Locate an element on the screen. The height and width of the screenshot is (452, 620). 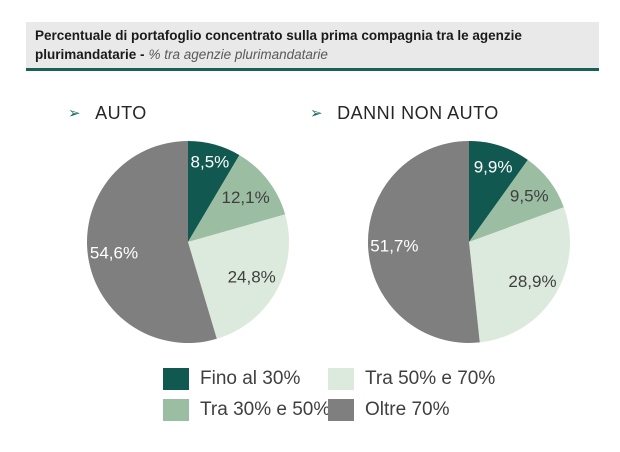
legend-label: Fino al 30% is located at coordinates (250, 378).